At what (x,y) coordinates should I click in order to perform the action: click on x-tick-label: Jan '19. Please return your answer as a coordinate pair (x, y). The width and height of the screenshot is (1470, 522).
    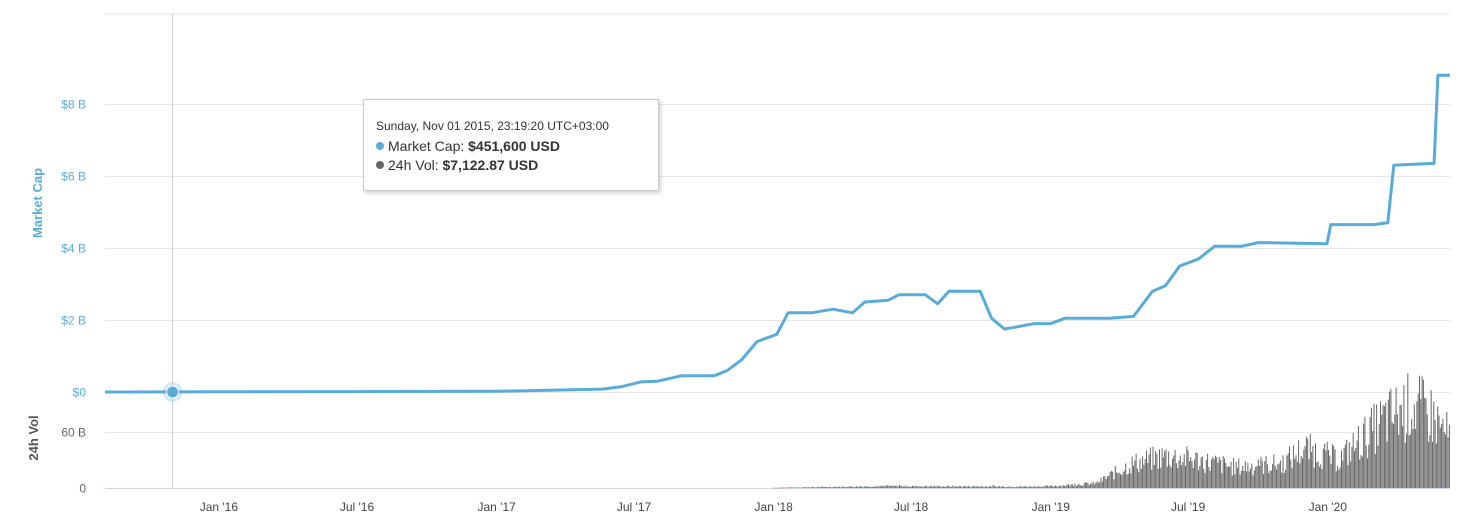
    Looking at the image, I should click on (1051, 507).